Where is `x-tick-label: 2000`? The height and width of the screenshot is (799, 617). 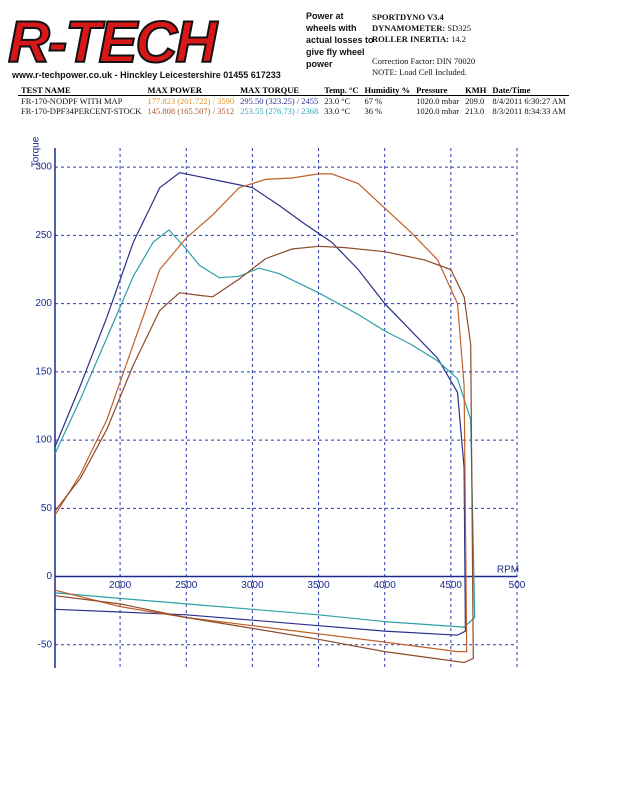
x-tick-label: 2000 is located at coordinates (120, 585).